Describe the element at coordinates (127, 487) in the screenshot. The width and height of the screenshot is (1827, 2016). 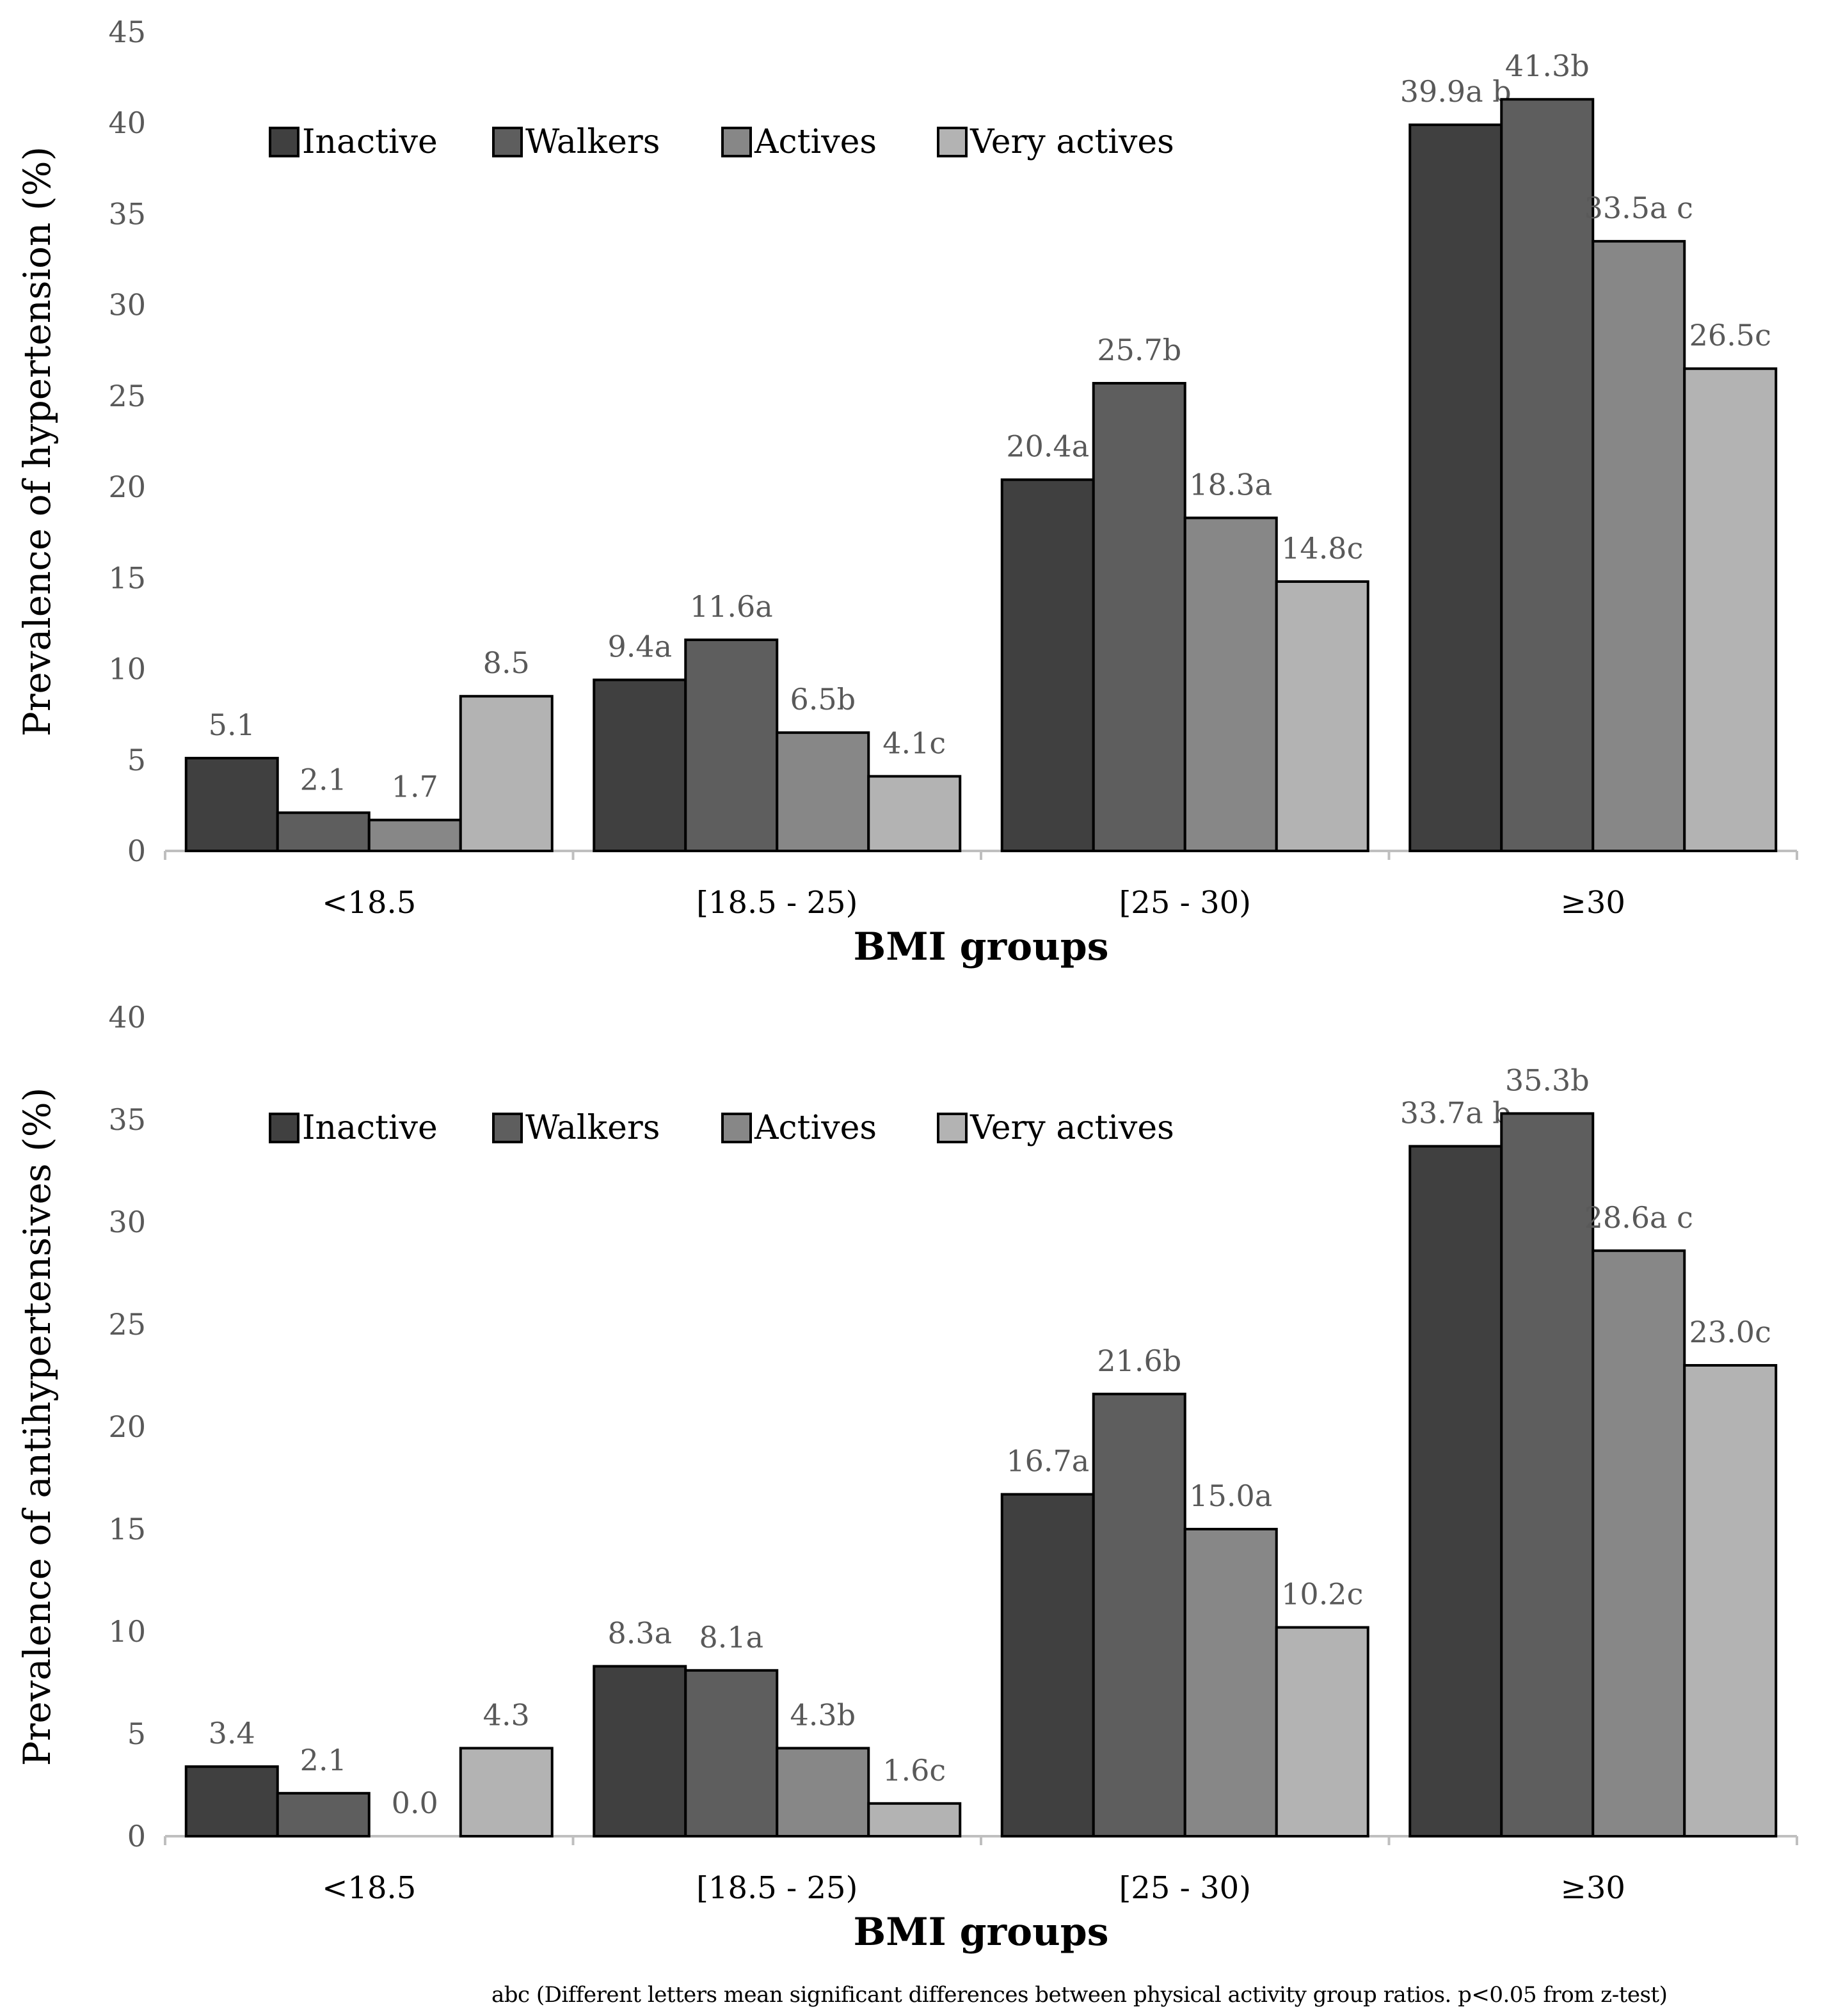
I see `hyp-ytick-label: 20` at that location.